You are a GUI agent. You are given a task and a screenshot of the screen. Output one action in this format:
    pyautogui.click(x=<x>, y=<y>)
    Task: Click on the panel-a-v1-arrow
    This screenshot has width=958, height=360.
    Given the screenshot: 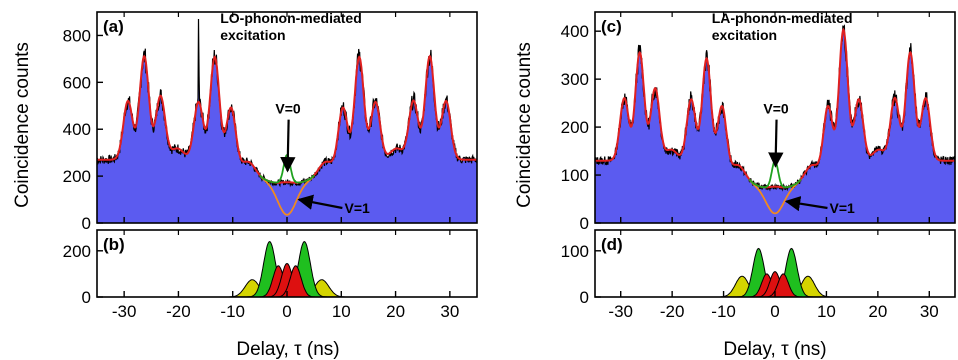 What is the action you would take?
    pyautogui.click(x=320, y=202)
    